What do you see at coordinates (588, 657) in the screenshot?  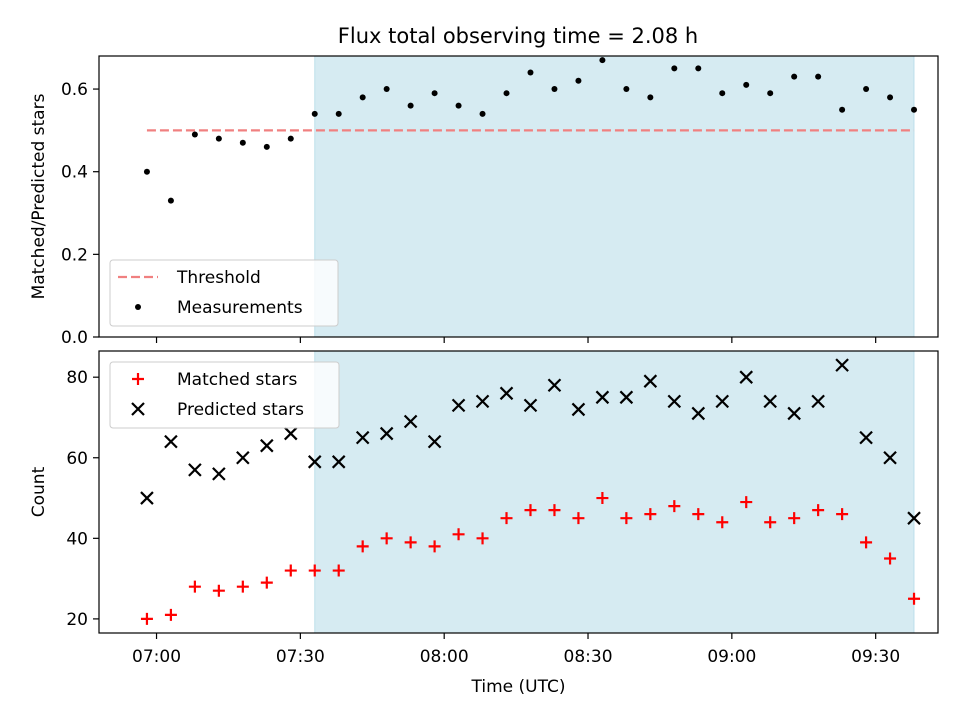 I see `x-tick-label: 08:30` at bounding box center [588, 657].